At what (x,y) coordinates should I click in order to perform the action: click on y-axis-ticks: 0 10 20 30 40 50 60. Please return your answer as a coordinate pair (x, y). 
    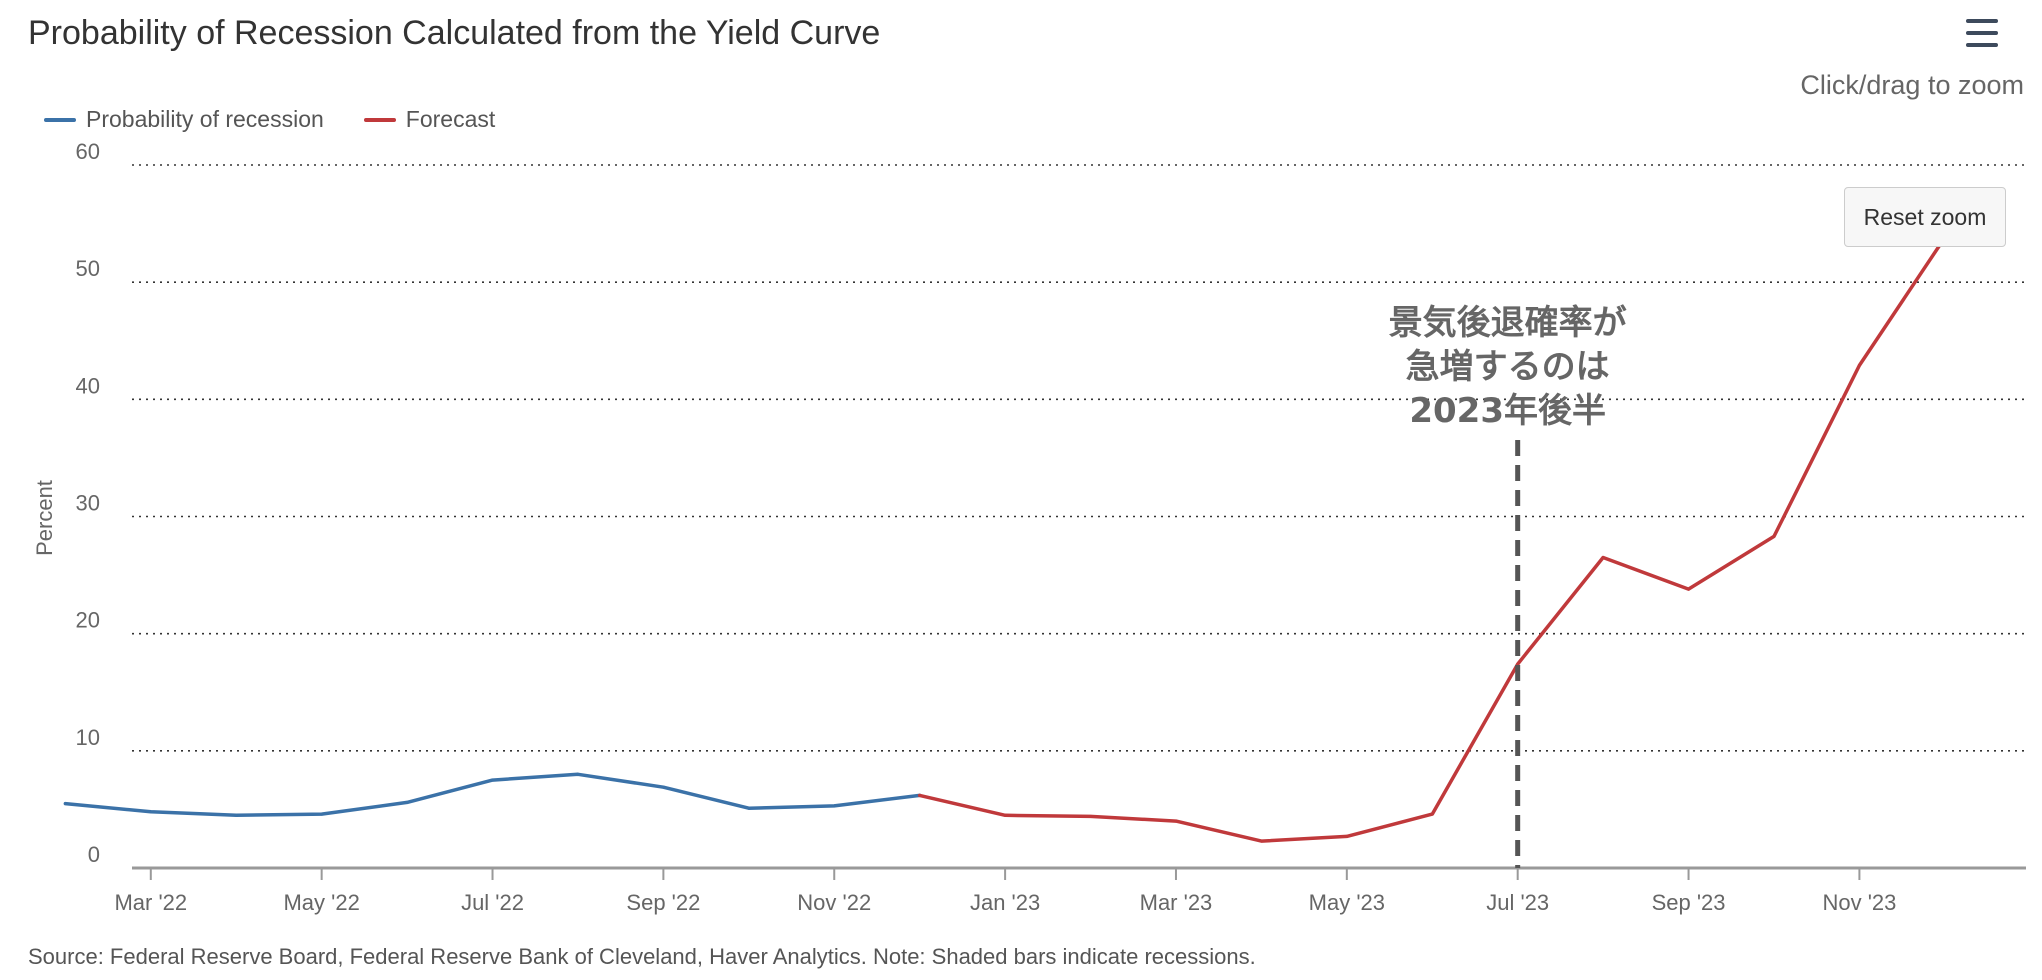
    Looking at the image, I should click on (88, 503).